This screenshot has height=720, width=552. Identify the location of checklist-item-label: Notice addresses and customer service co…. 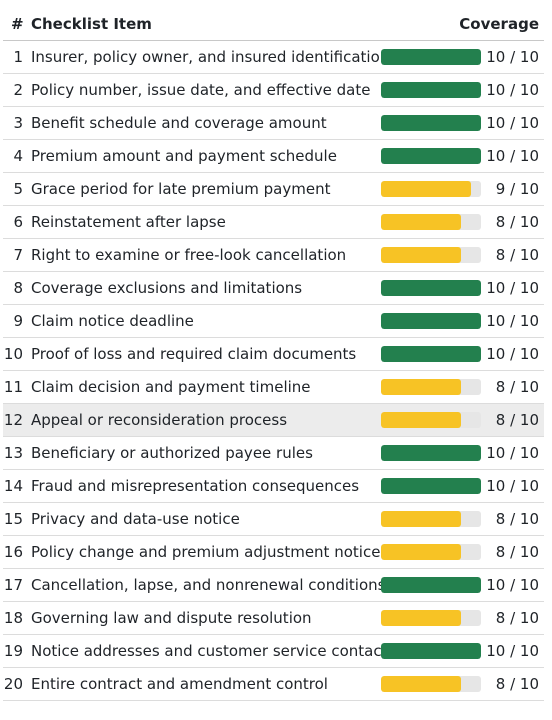
(213, 651).